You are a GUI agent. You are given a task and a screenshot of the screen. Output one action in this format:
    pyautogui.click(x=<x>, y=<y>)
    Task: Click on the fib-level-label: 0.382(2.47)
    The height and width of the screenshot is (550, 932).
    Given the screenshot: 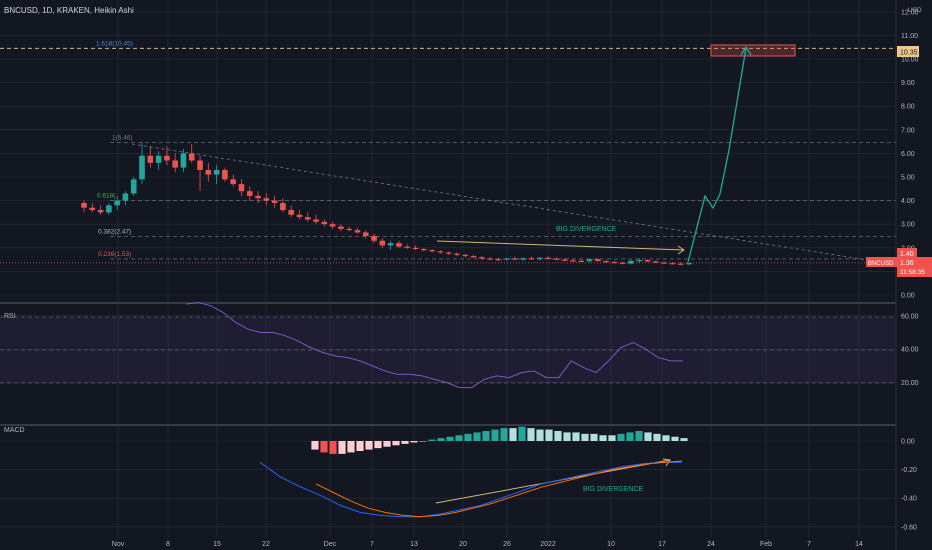 What is the action you would take?
    pyautogui.click(x=114, y=232)
    